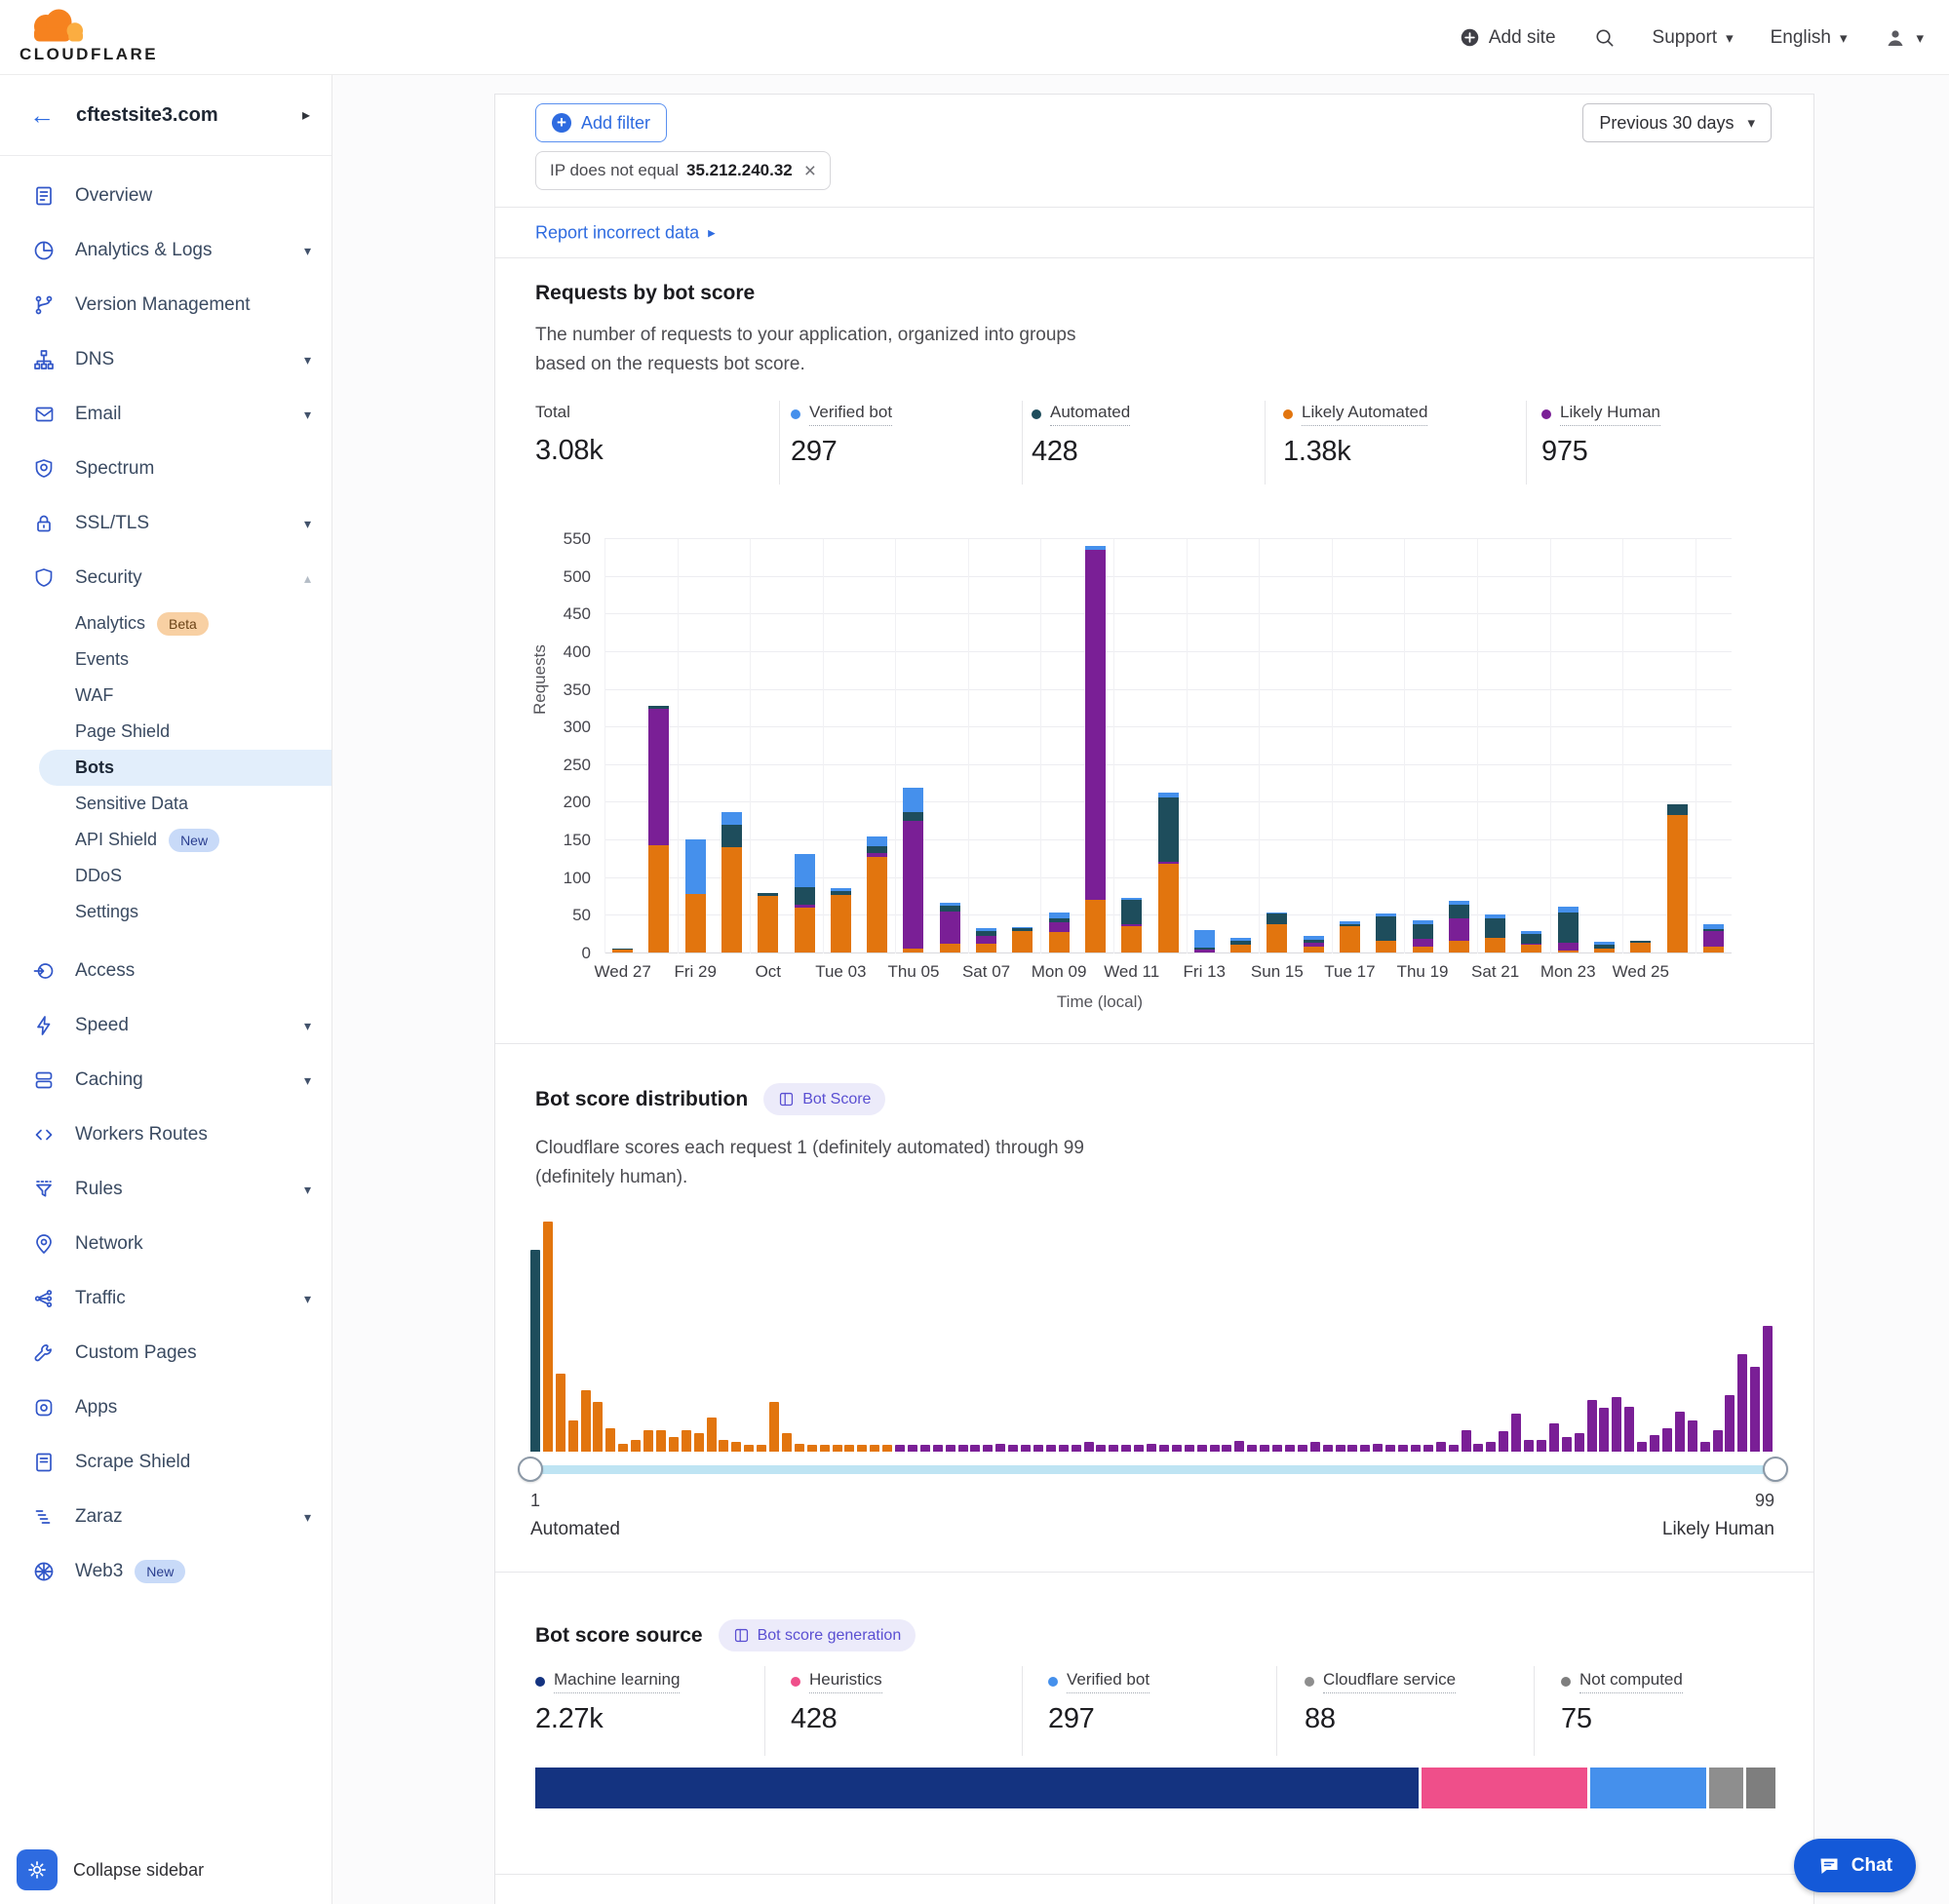 The height and width of the screenshot is (1904, 1949). I want to click on sidebar-item-email: Email ▾, so click(166, 414).